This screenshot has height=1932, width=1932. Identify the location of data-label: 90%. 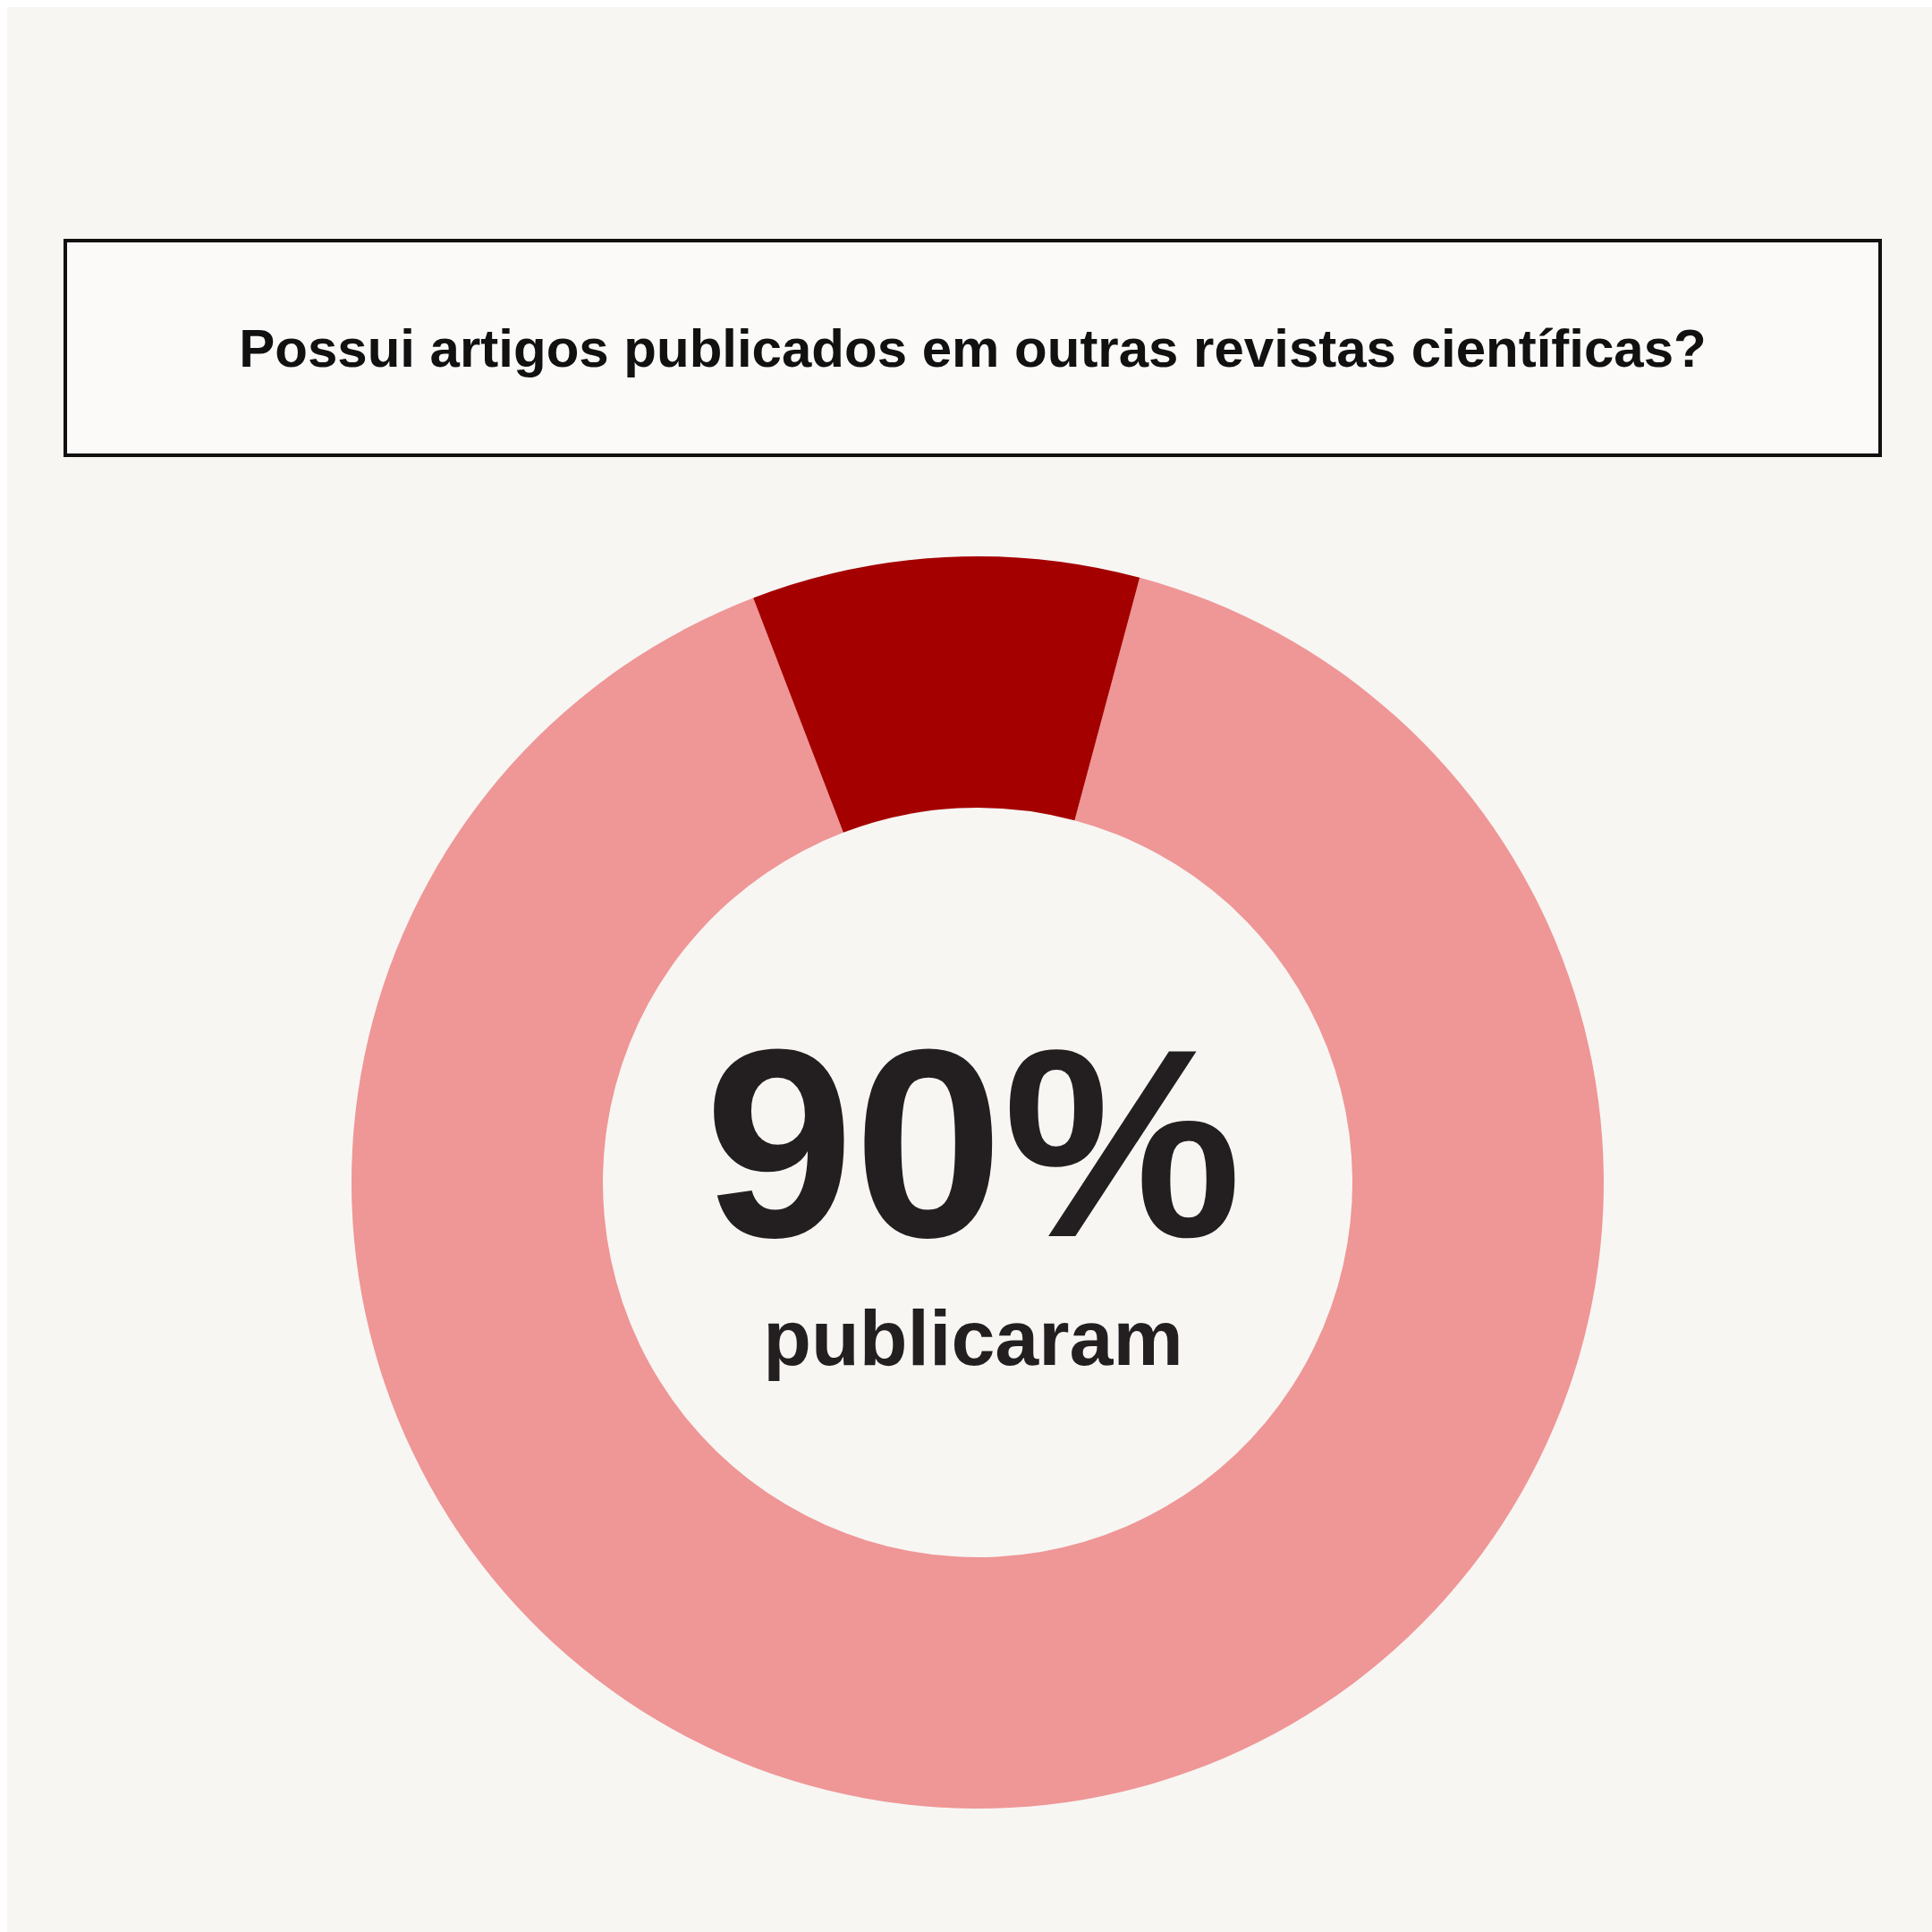
(973, 1143).